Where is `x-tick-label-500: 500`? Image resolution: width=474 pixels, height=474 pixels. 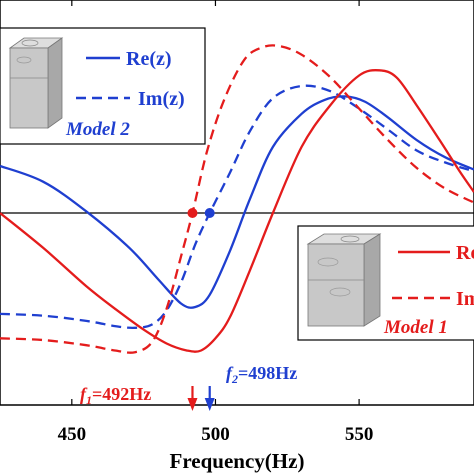 x-tick-label-500: 500 is located at coordinates (215, 434).